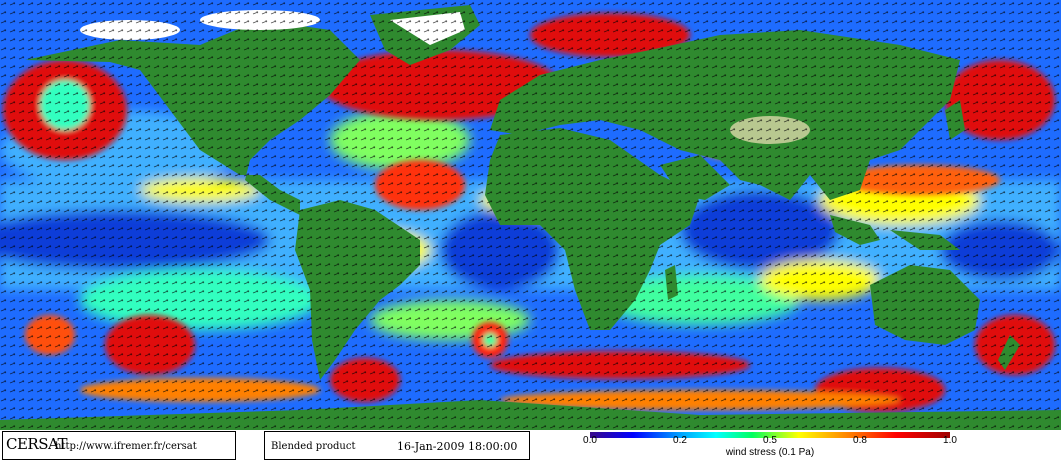 The height and width of the screenshot is (462, 1061). Describe the element at coordinates (770, 440) in the screenshot. I see `colorbar-tick: 0.5` at that location.